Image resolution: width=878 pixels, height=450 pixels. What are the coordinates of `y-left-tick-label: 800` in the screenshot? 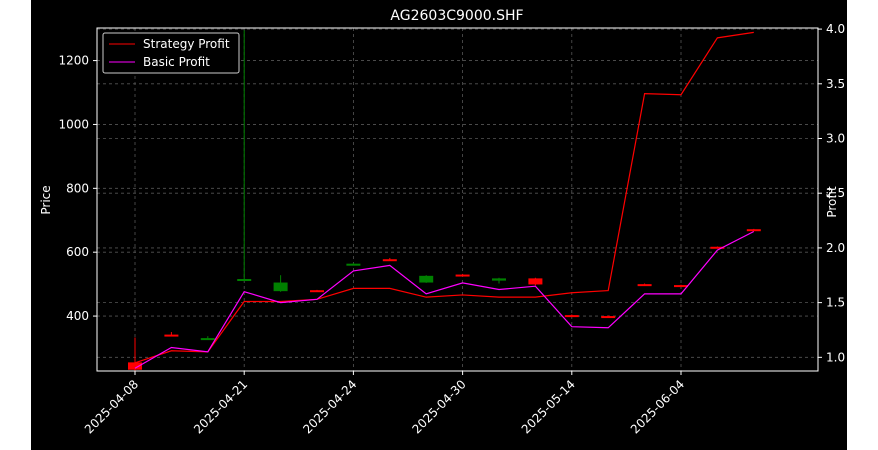 It's located at (77, 188).